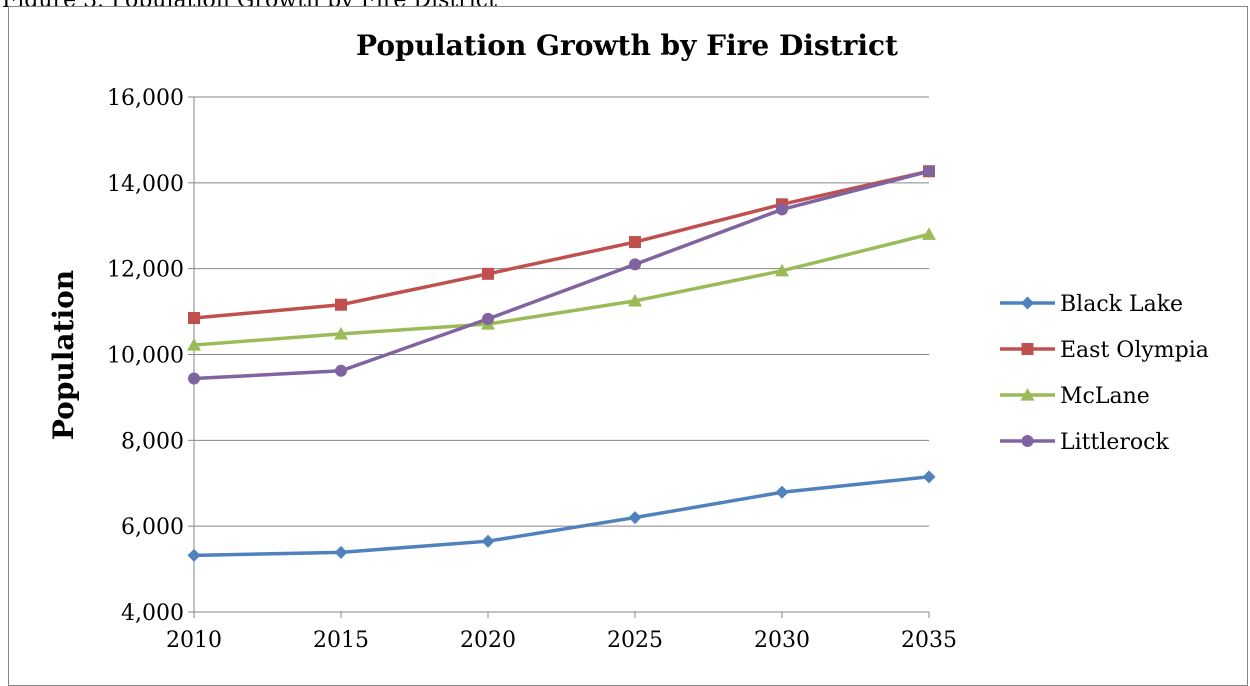 The height and width of the screenshot is (686, 1250). I want to click on y-tick-label: 12,000, so click(145, 270).